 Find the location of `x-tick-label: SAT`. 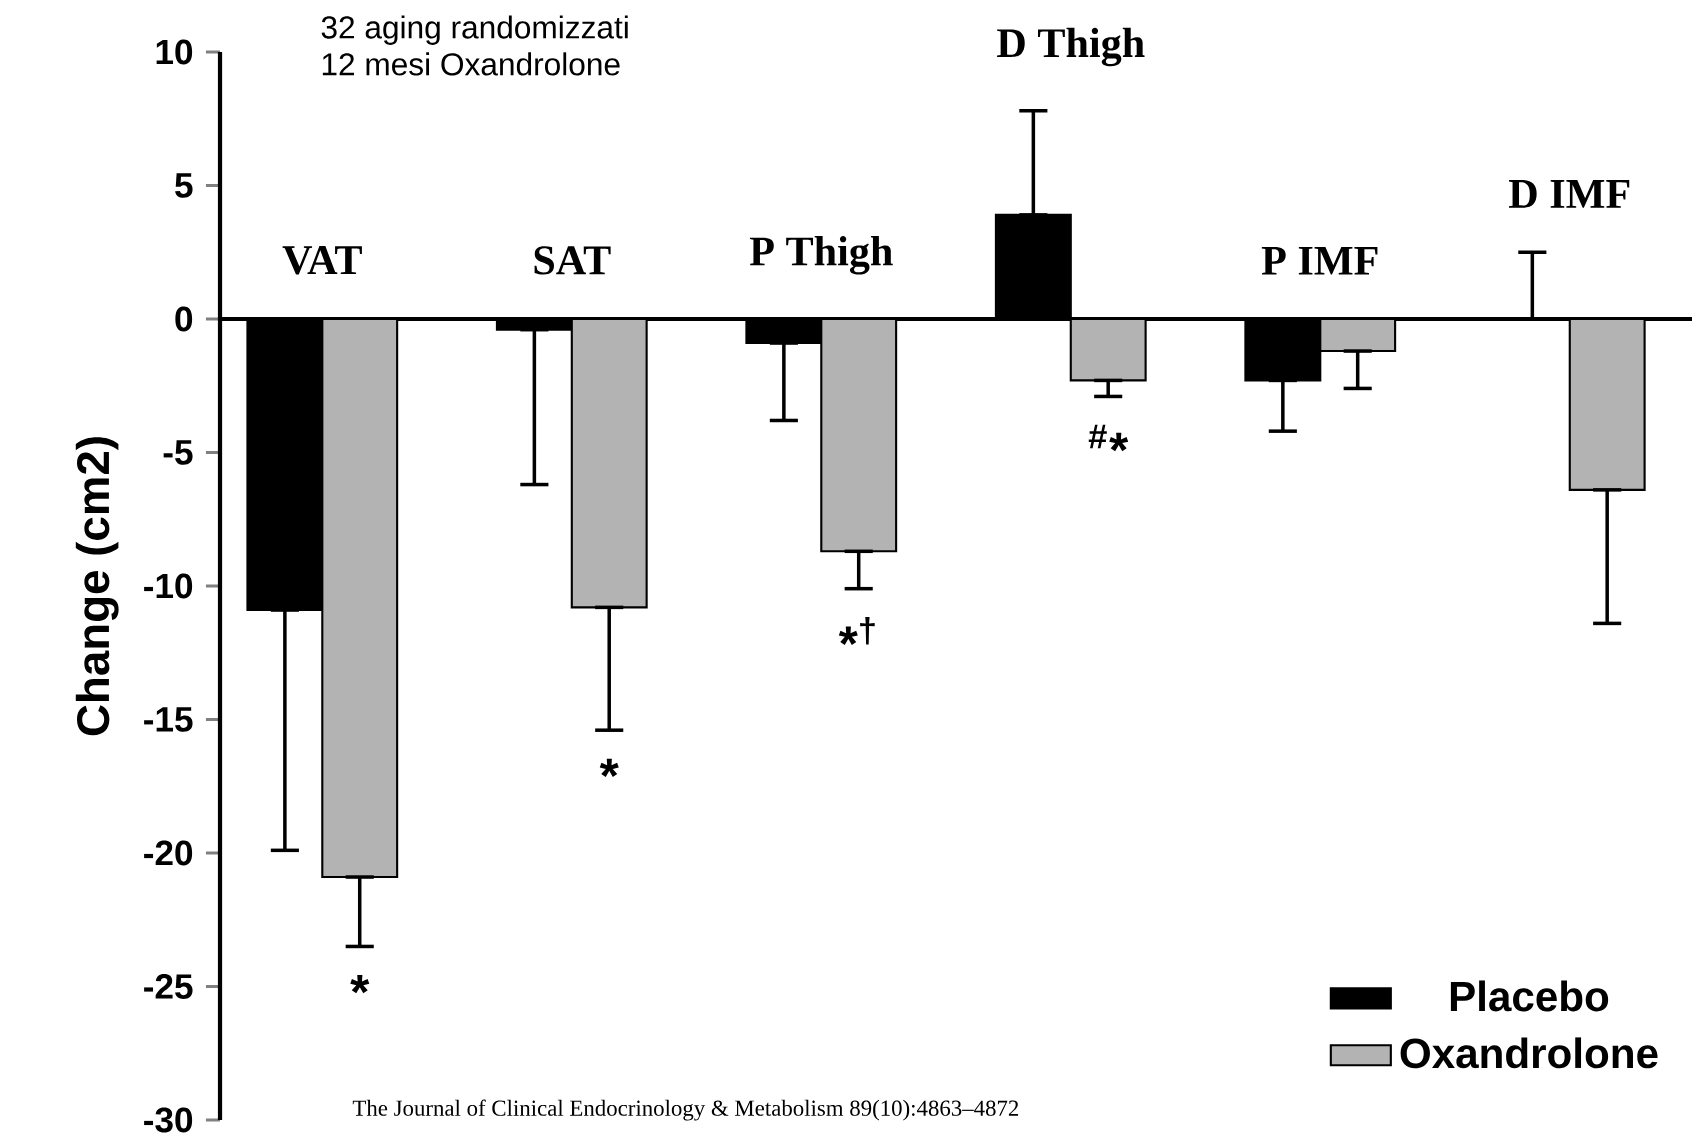

x-tick-label: SAT is located at coordinates (572, 260).